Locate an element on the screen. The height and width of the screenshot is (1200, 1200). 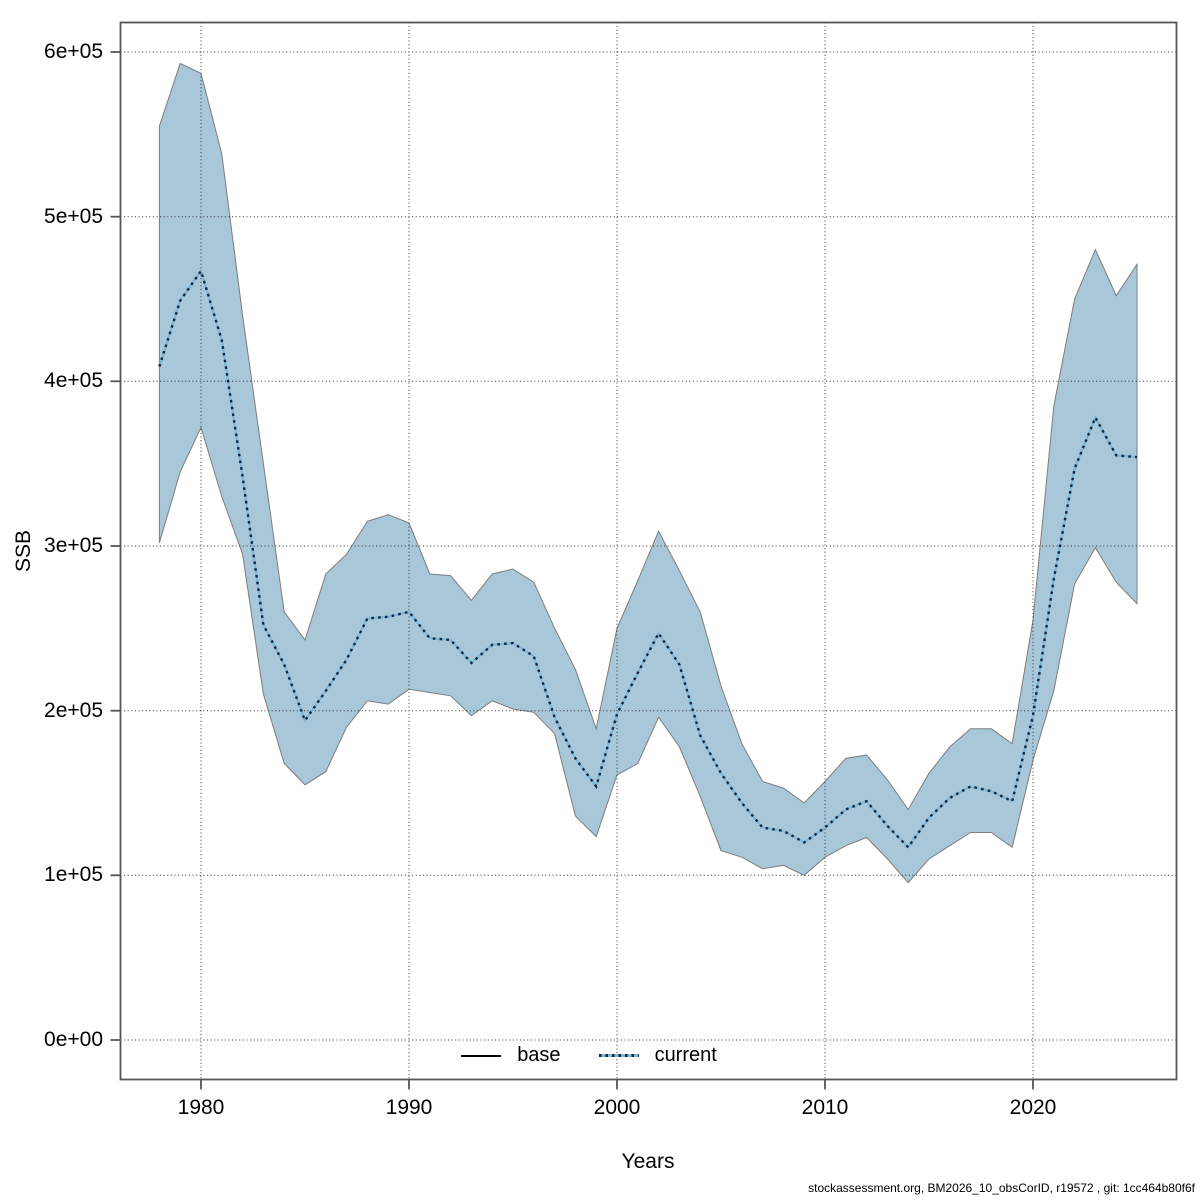
y-tick-label: 3e+05 is located at coordinates (73, 545).